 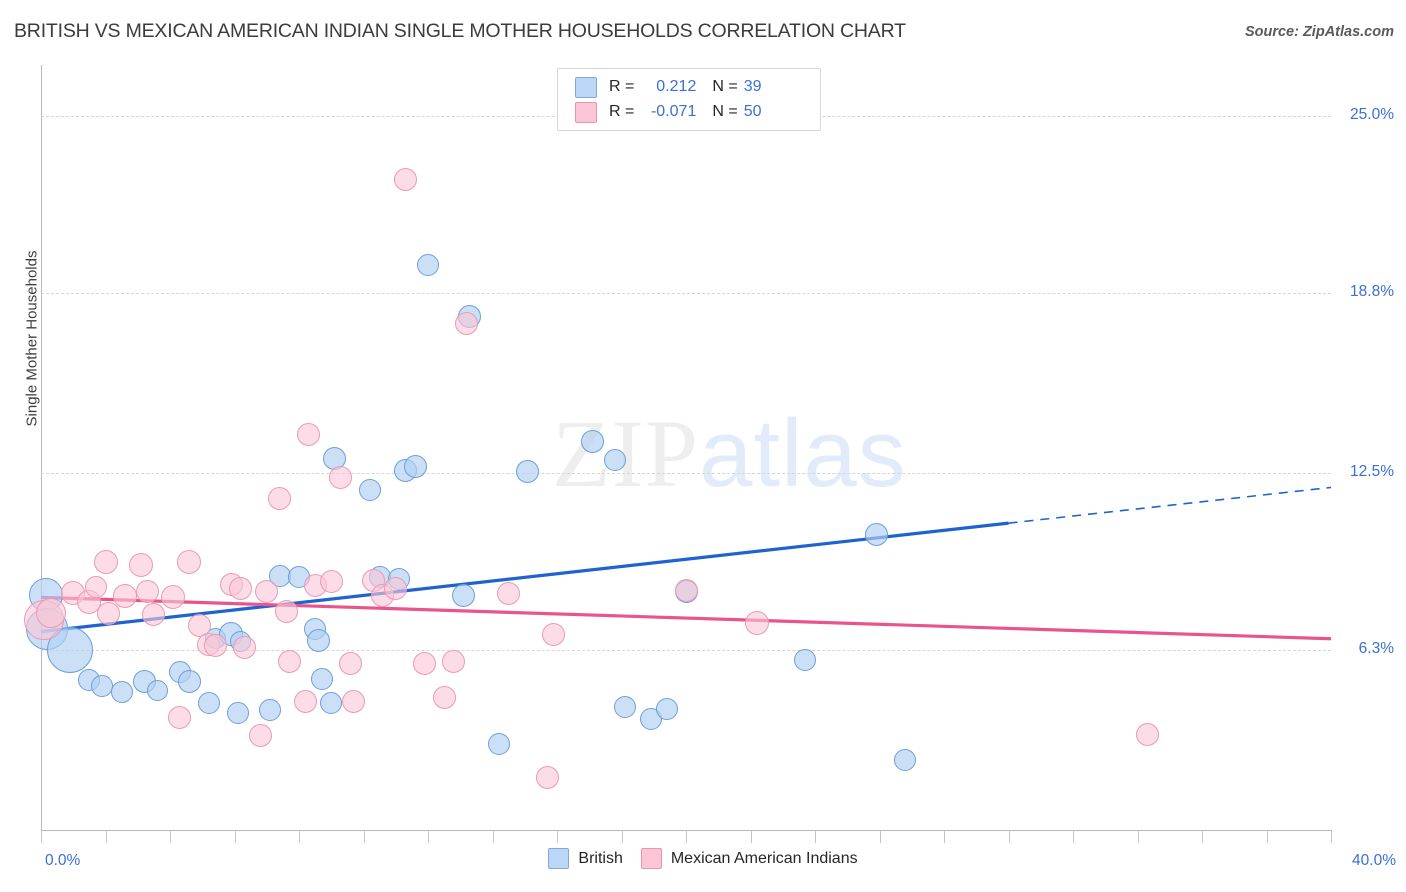 What do you see at coordinates (725, 111) in the screenshot?
I see `n-label-mexican: N =` at bounding box center [725, 111].